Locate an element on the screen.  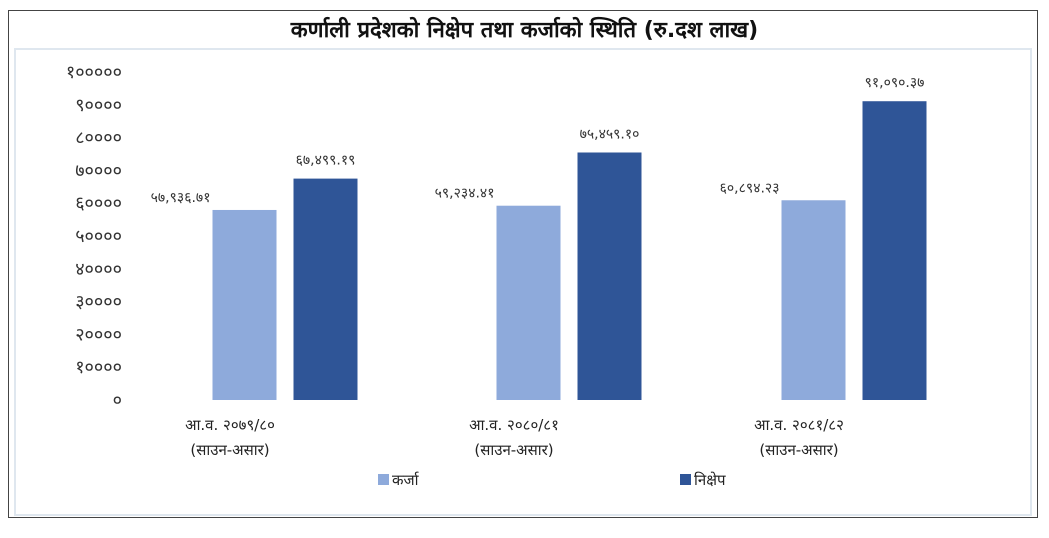
y-tick-label: १००००० is located at coordinates (94, 72).